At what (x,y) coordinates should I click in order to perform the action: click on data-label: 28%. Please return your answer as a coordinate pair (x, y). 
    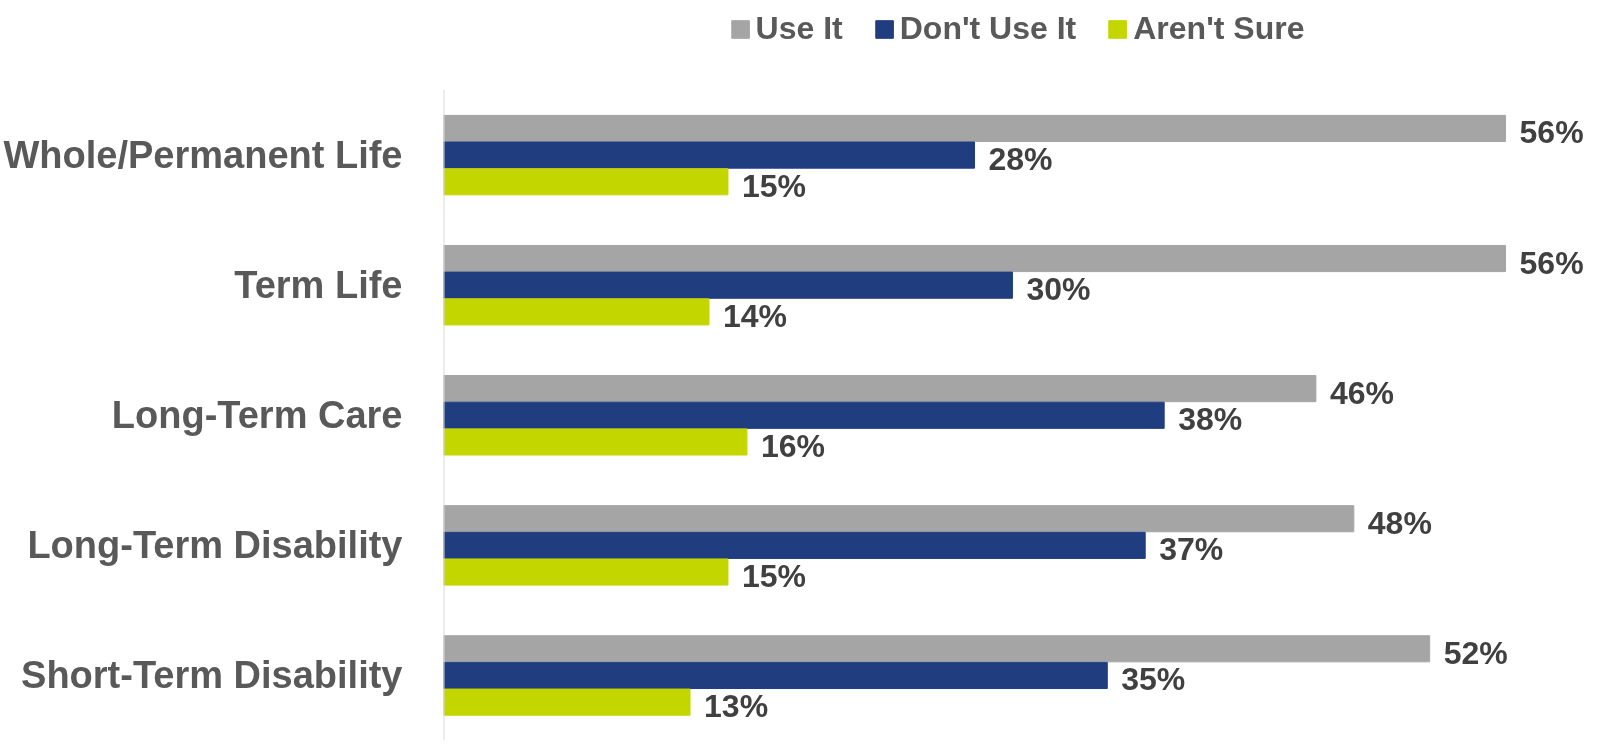
    Looking at the image, I should click on (1020, 159).